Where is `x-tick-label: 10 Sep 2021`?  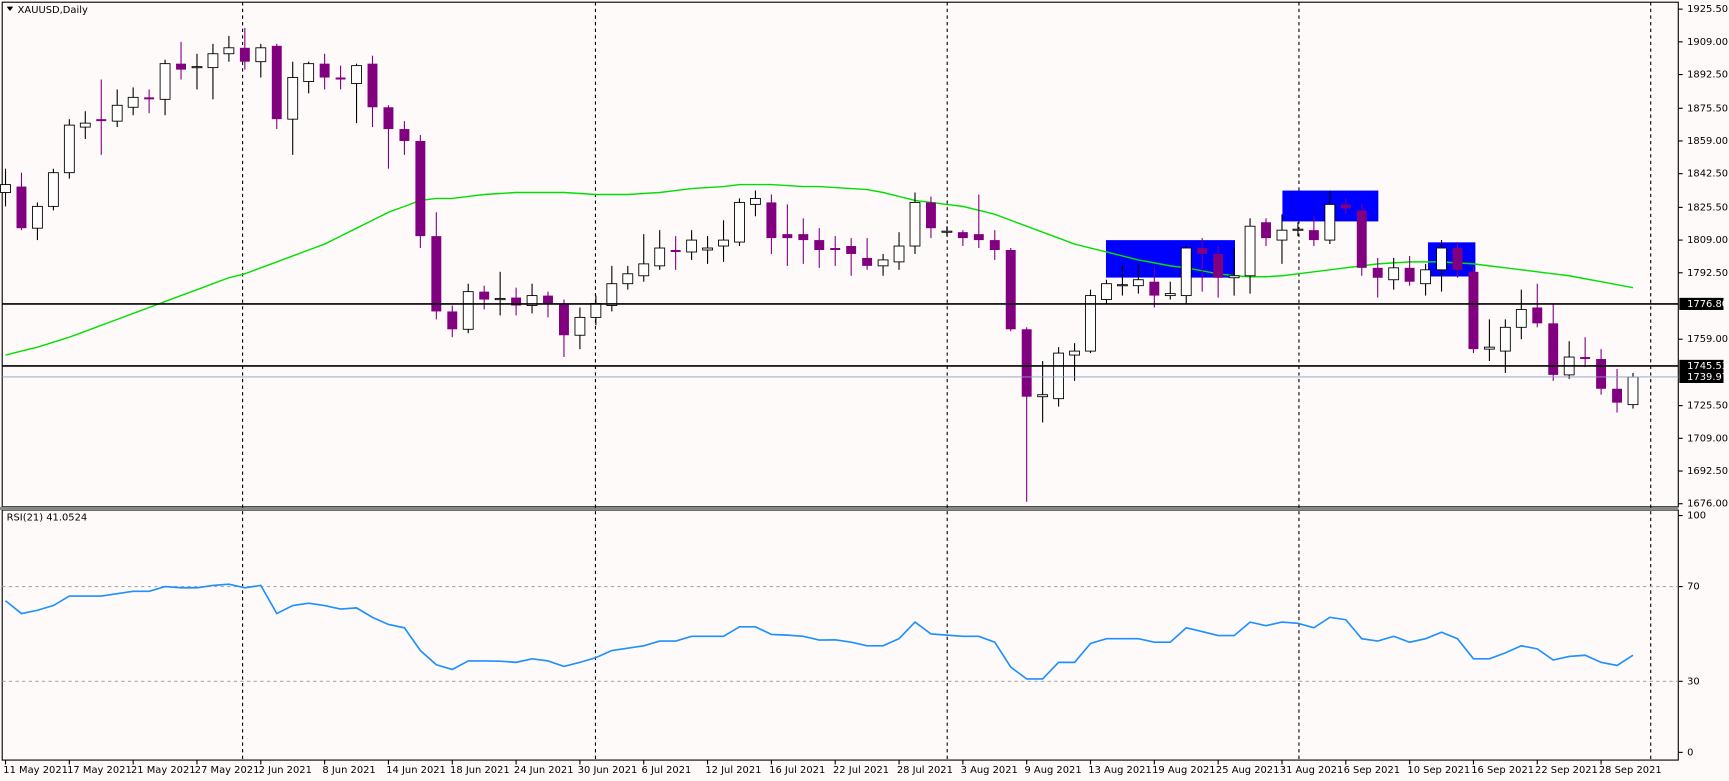
x-tick-label: 10 Sep 2021 is located at coordinates (1438, 770).